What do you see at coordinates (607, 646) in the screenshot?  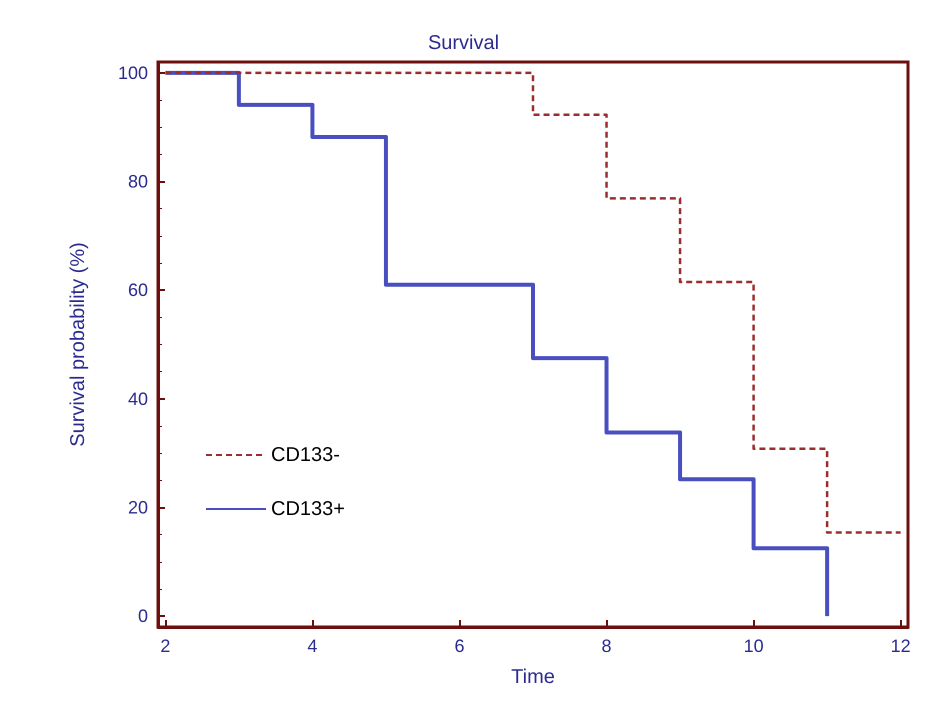 I see `x-tick-label: 8` at bounding box center [607, 646].